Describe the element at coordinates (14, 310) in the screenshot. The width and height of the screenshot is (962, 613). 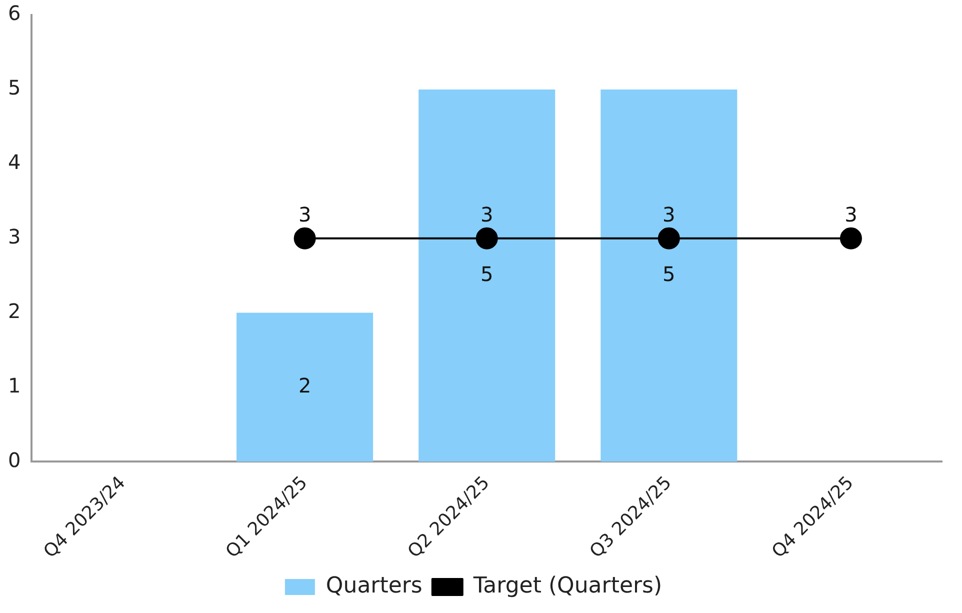
I see `y-tick-label: 2` at that location.